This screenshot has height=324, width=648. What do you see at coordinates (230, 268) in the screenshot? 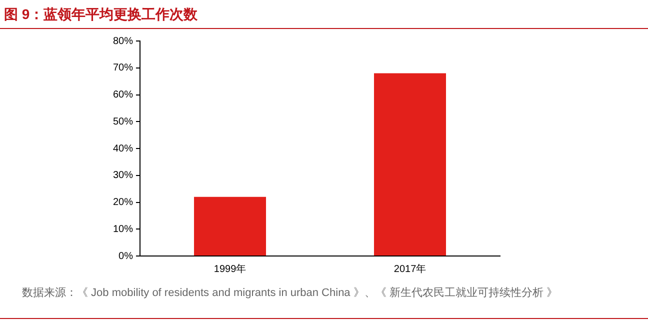
I see `x-tick-label: 1999年` at bounding box center [230, 268].